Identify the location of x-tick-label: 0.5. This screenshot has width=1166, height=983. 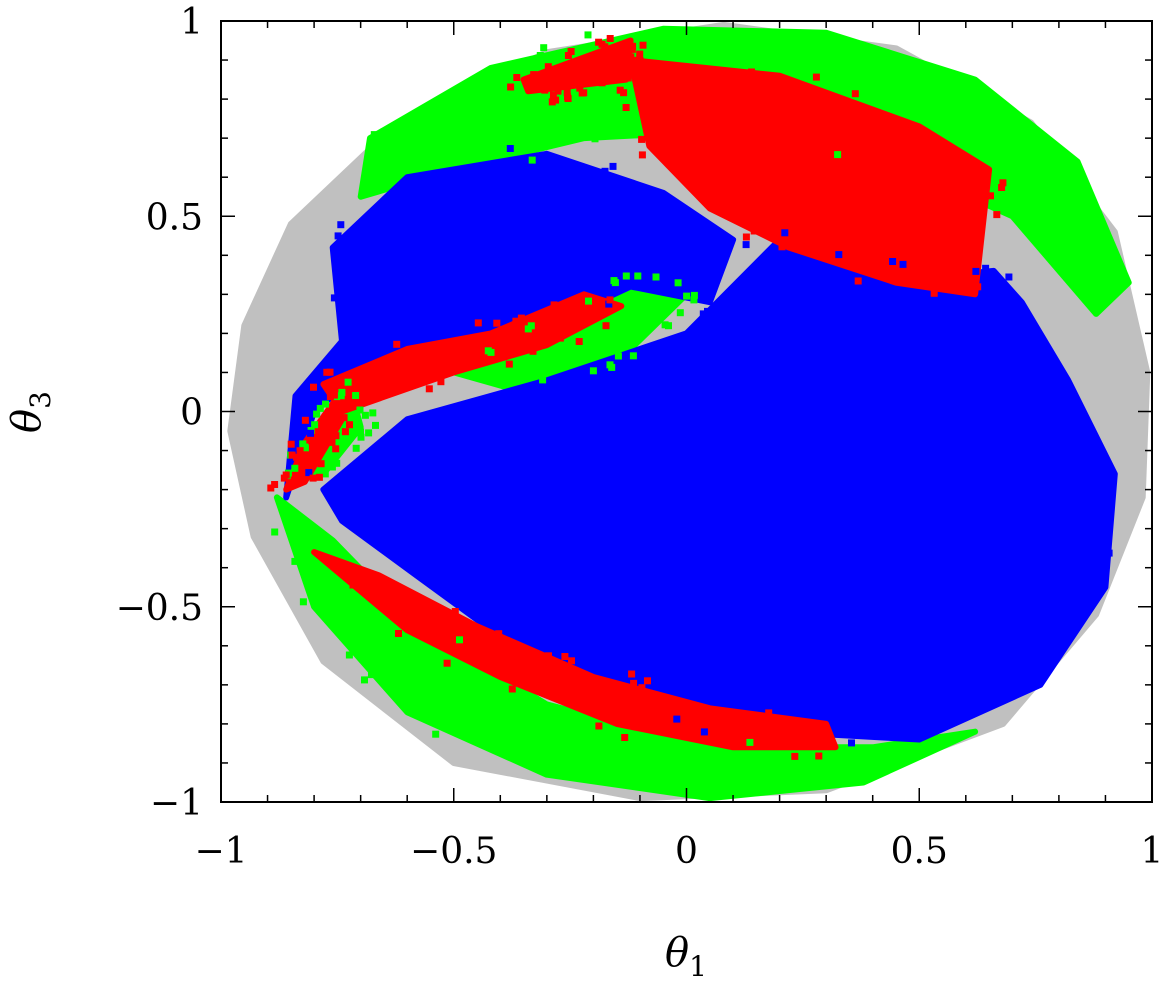
(919, 851).